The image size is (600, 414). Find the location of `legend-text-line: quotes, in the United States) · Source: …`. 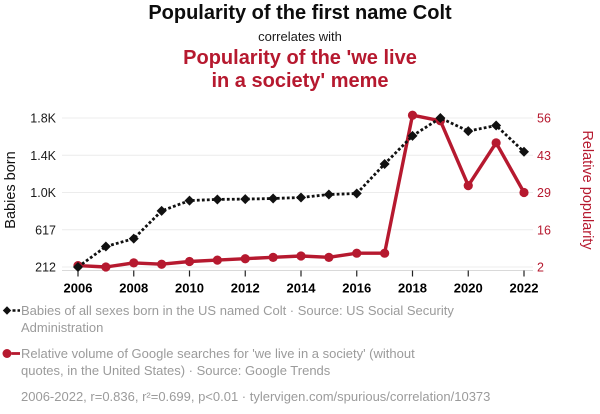

legend-text-line: quotes, in the United States) · Source: … is located at coordinates (176, 370).